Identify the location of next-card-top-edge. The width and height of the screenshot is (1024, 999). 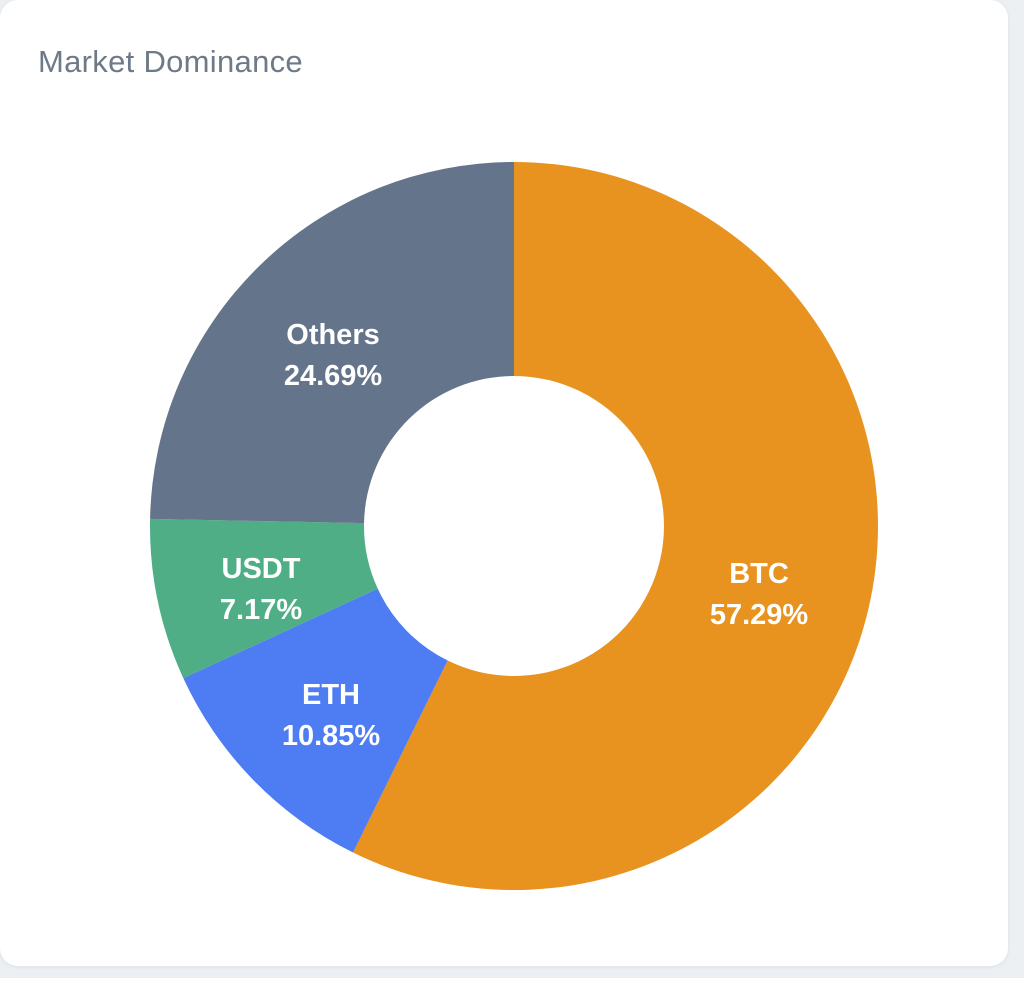
(512, 988).